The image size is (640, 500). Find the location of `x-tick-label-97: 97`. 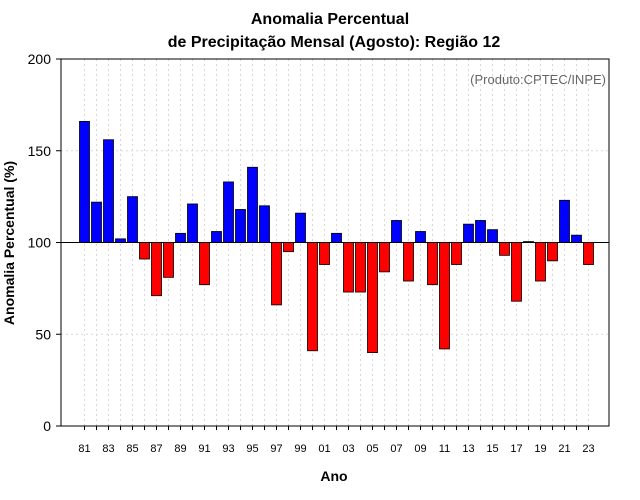

x-tick-label-97: 97 is located at coordinates (276, 449).